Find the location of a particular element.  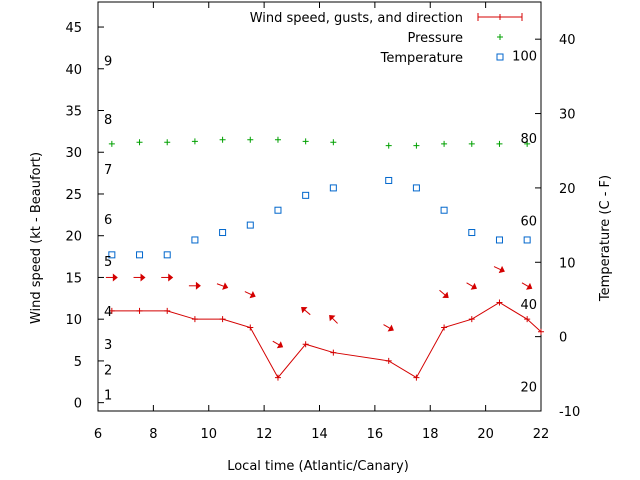

y-left-tick-label: 25 is located at coordinates (73, 195).